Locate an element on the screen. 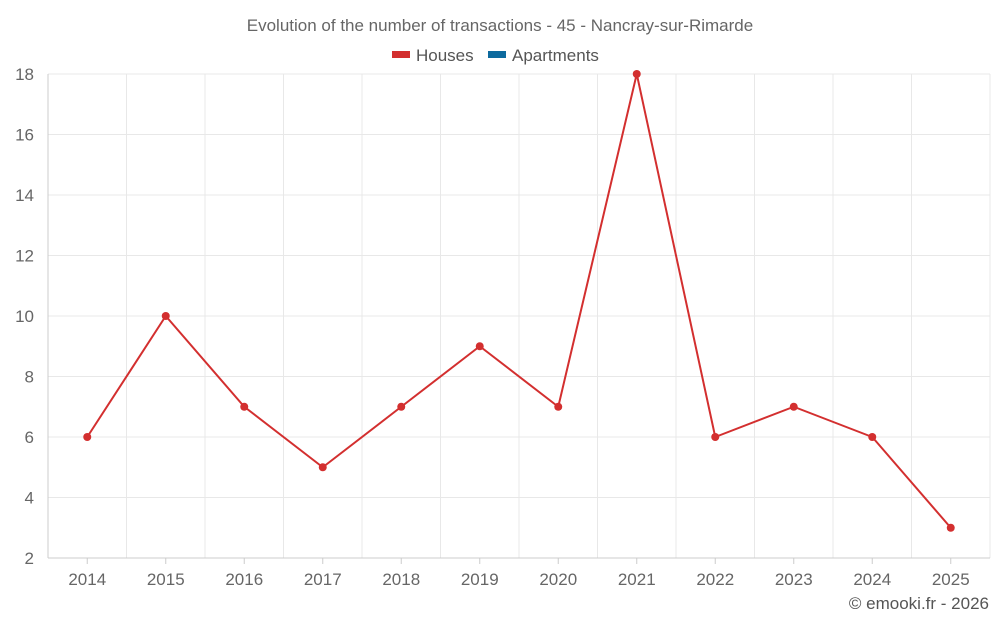 This screenshot has width=1000, height=625. y-axis-ticks: 2 4 6 8 10 12 14 16 18 is located at coordinates (24, 316).